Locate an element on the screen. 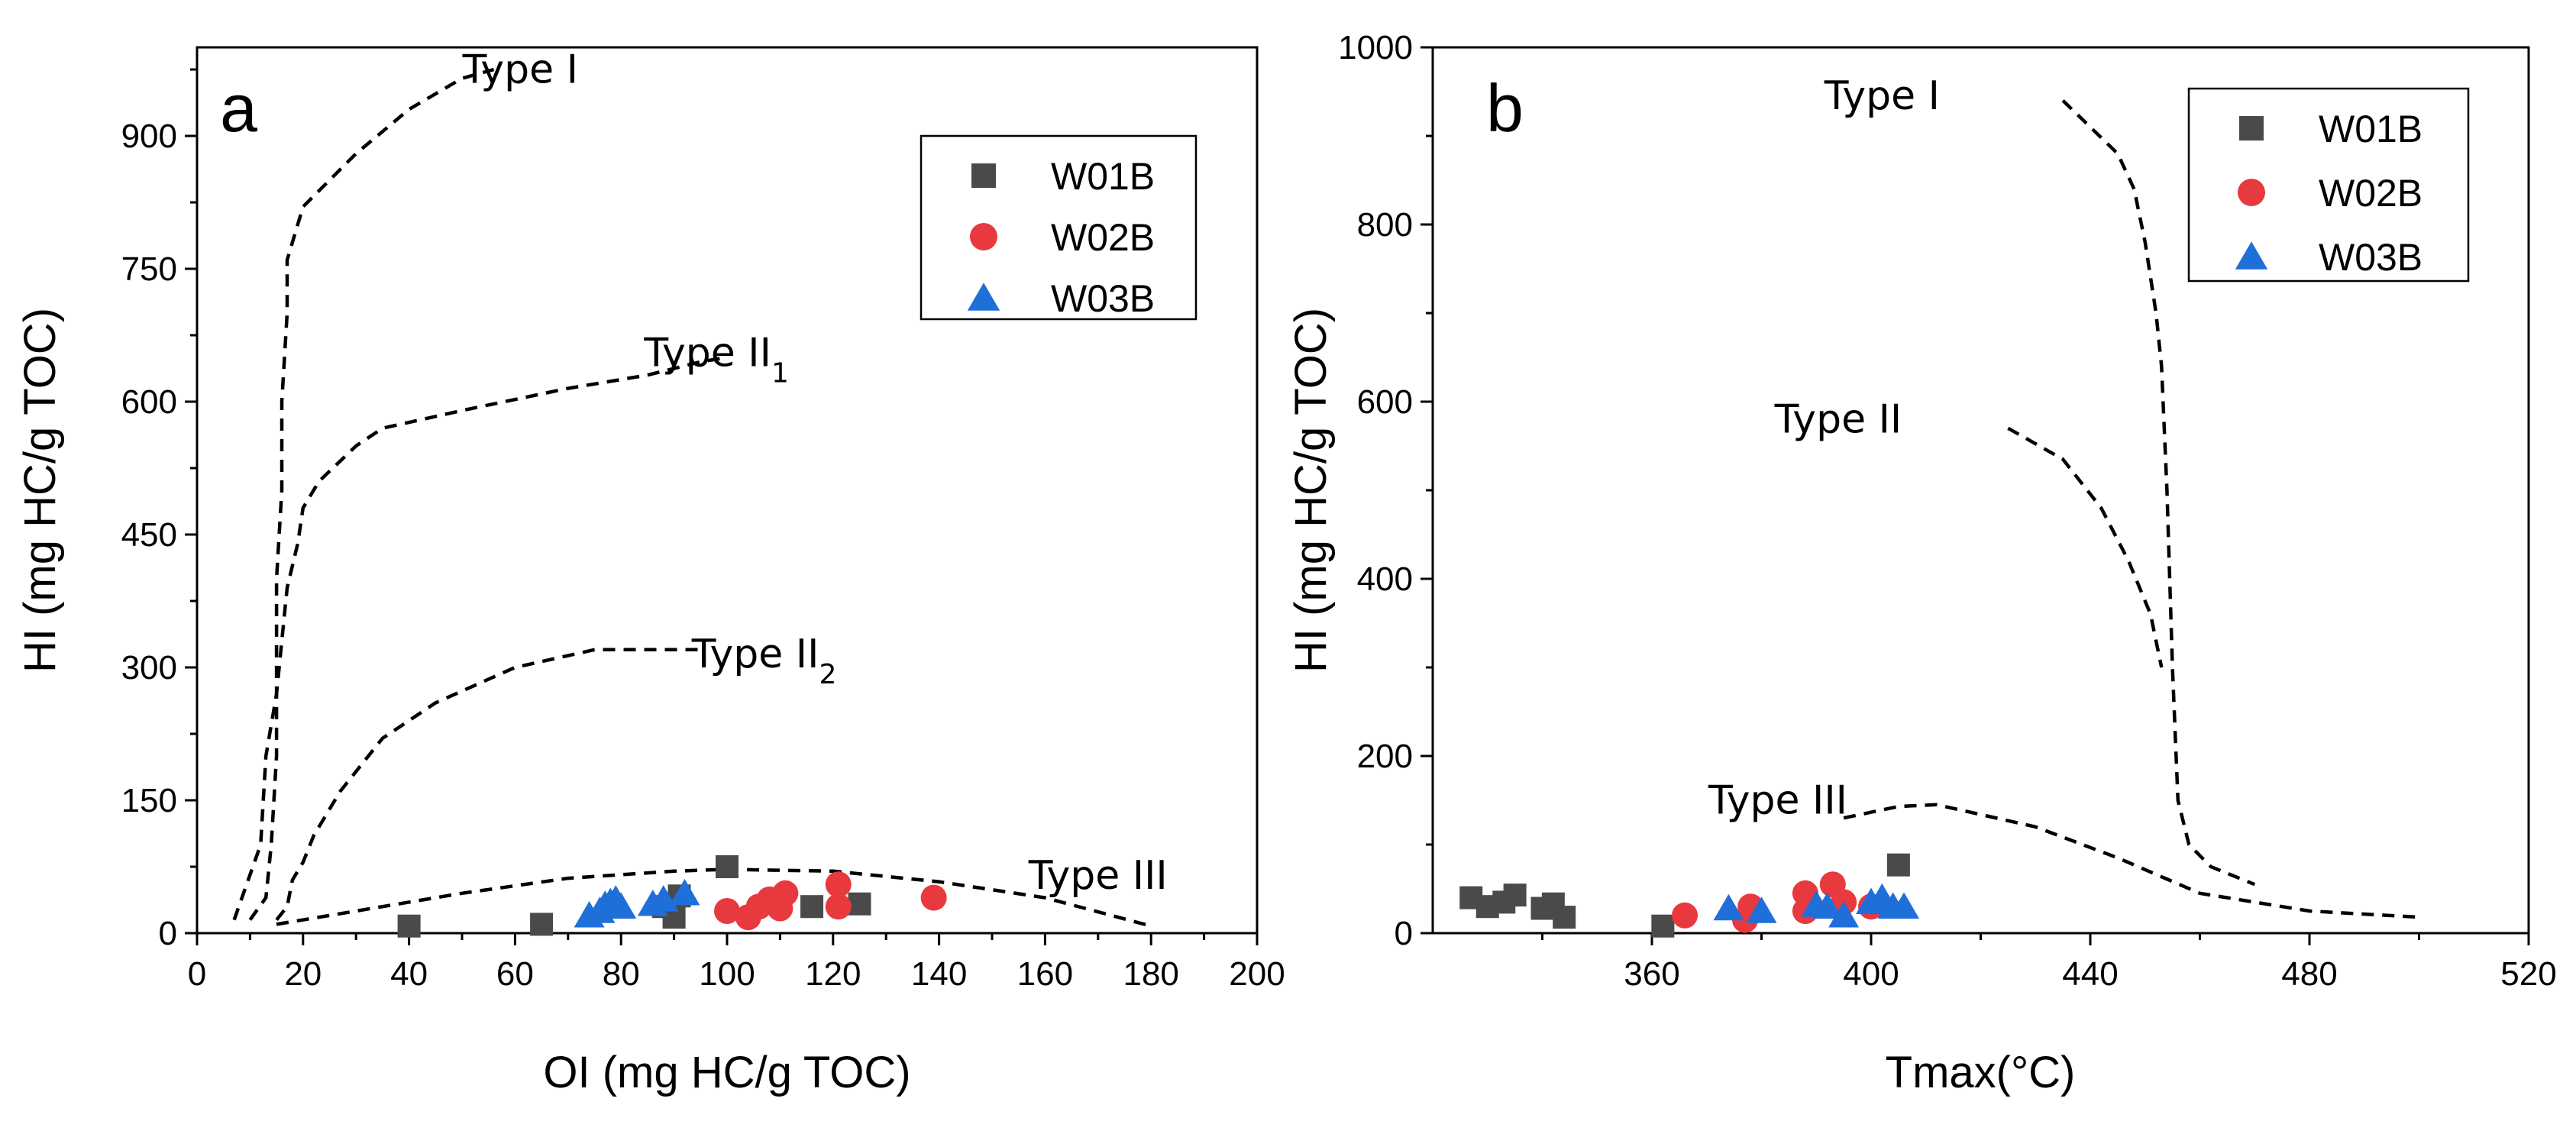 Image resolution: width=2576 pixels, height=1121 pixels. x-tick-label: 100 is located at coordinates (727, 974).